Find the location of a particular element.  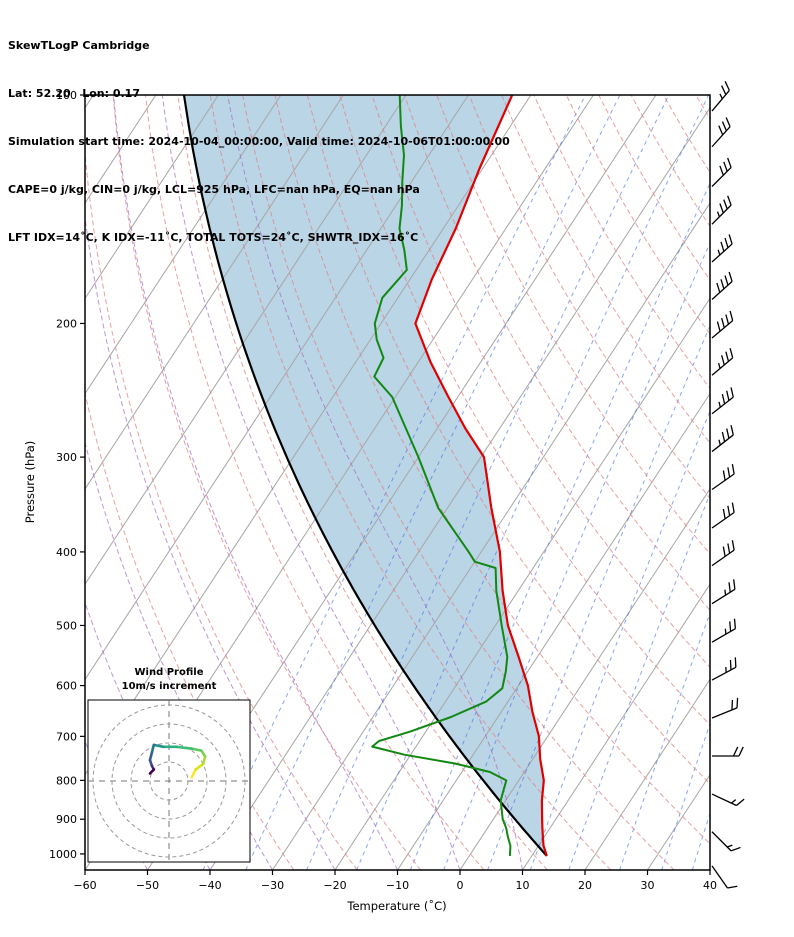

hodograph-title-line2: 10m/s increment is located at coordinates (169, 686).